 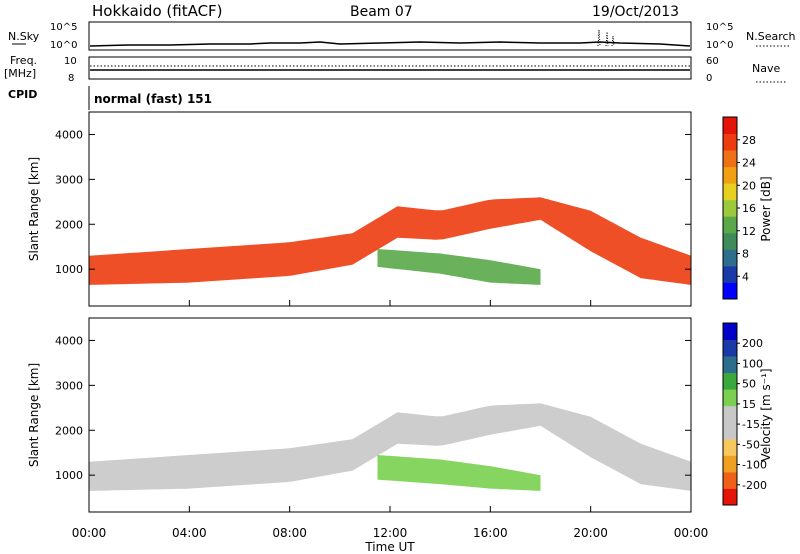 I want to click on freq-tick-top: 10, so click(x=70, y=61).